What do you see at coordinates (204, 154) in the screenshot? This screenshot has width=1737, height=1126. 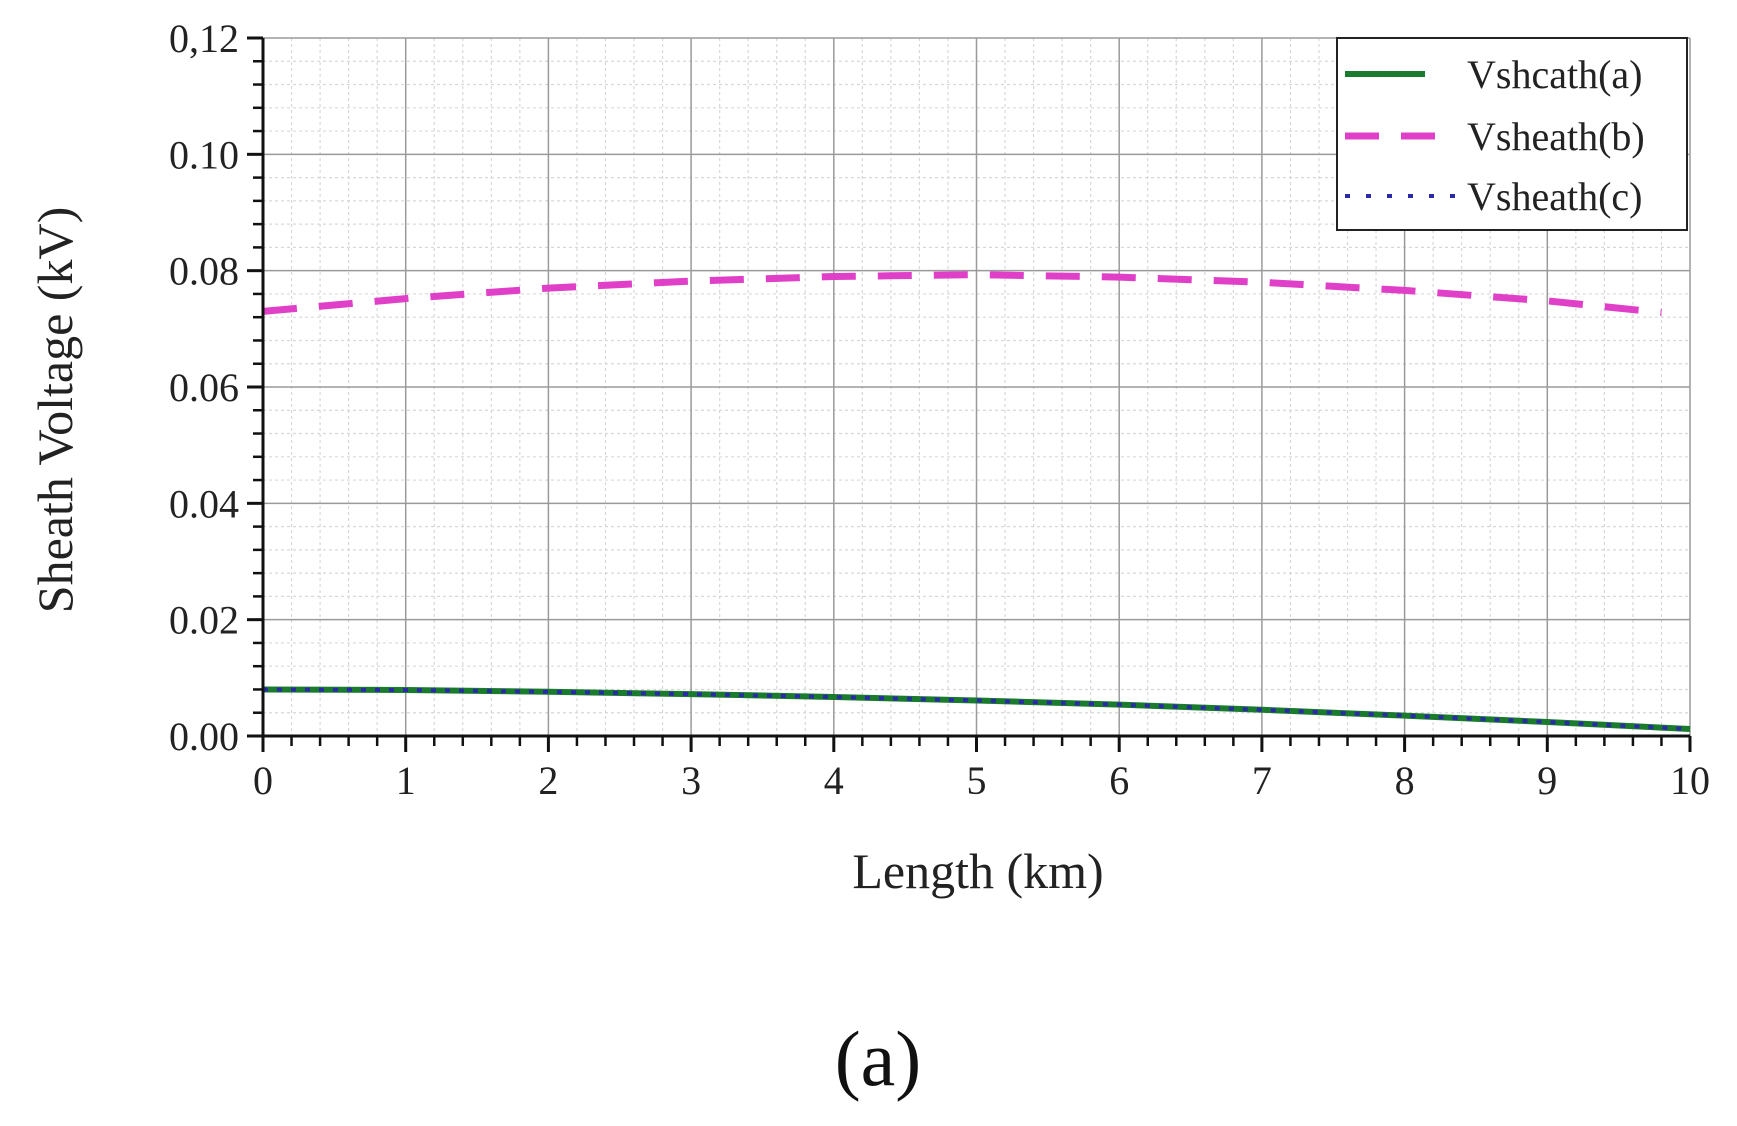 I see `y-tick-label: 0.10` at bounding box center [204, 154].